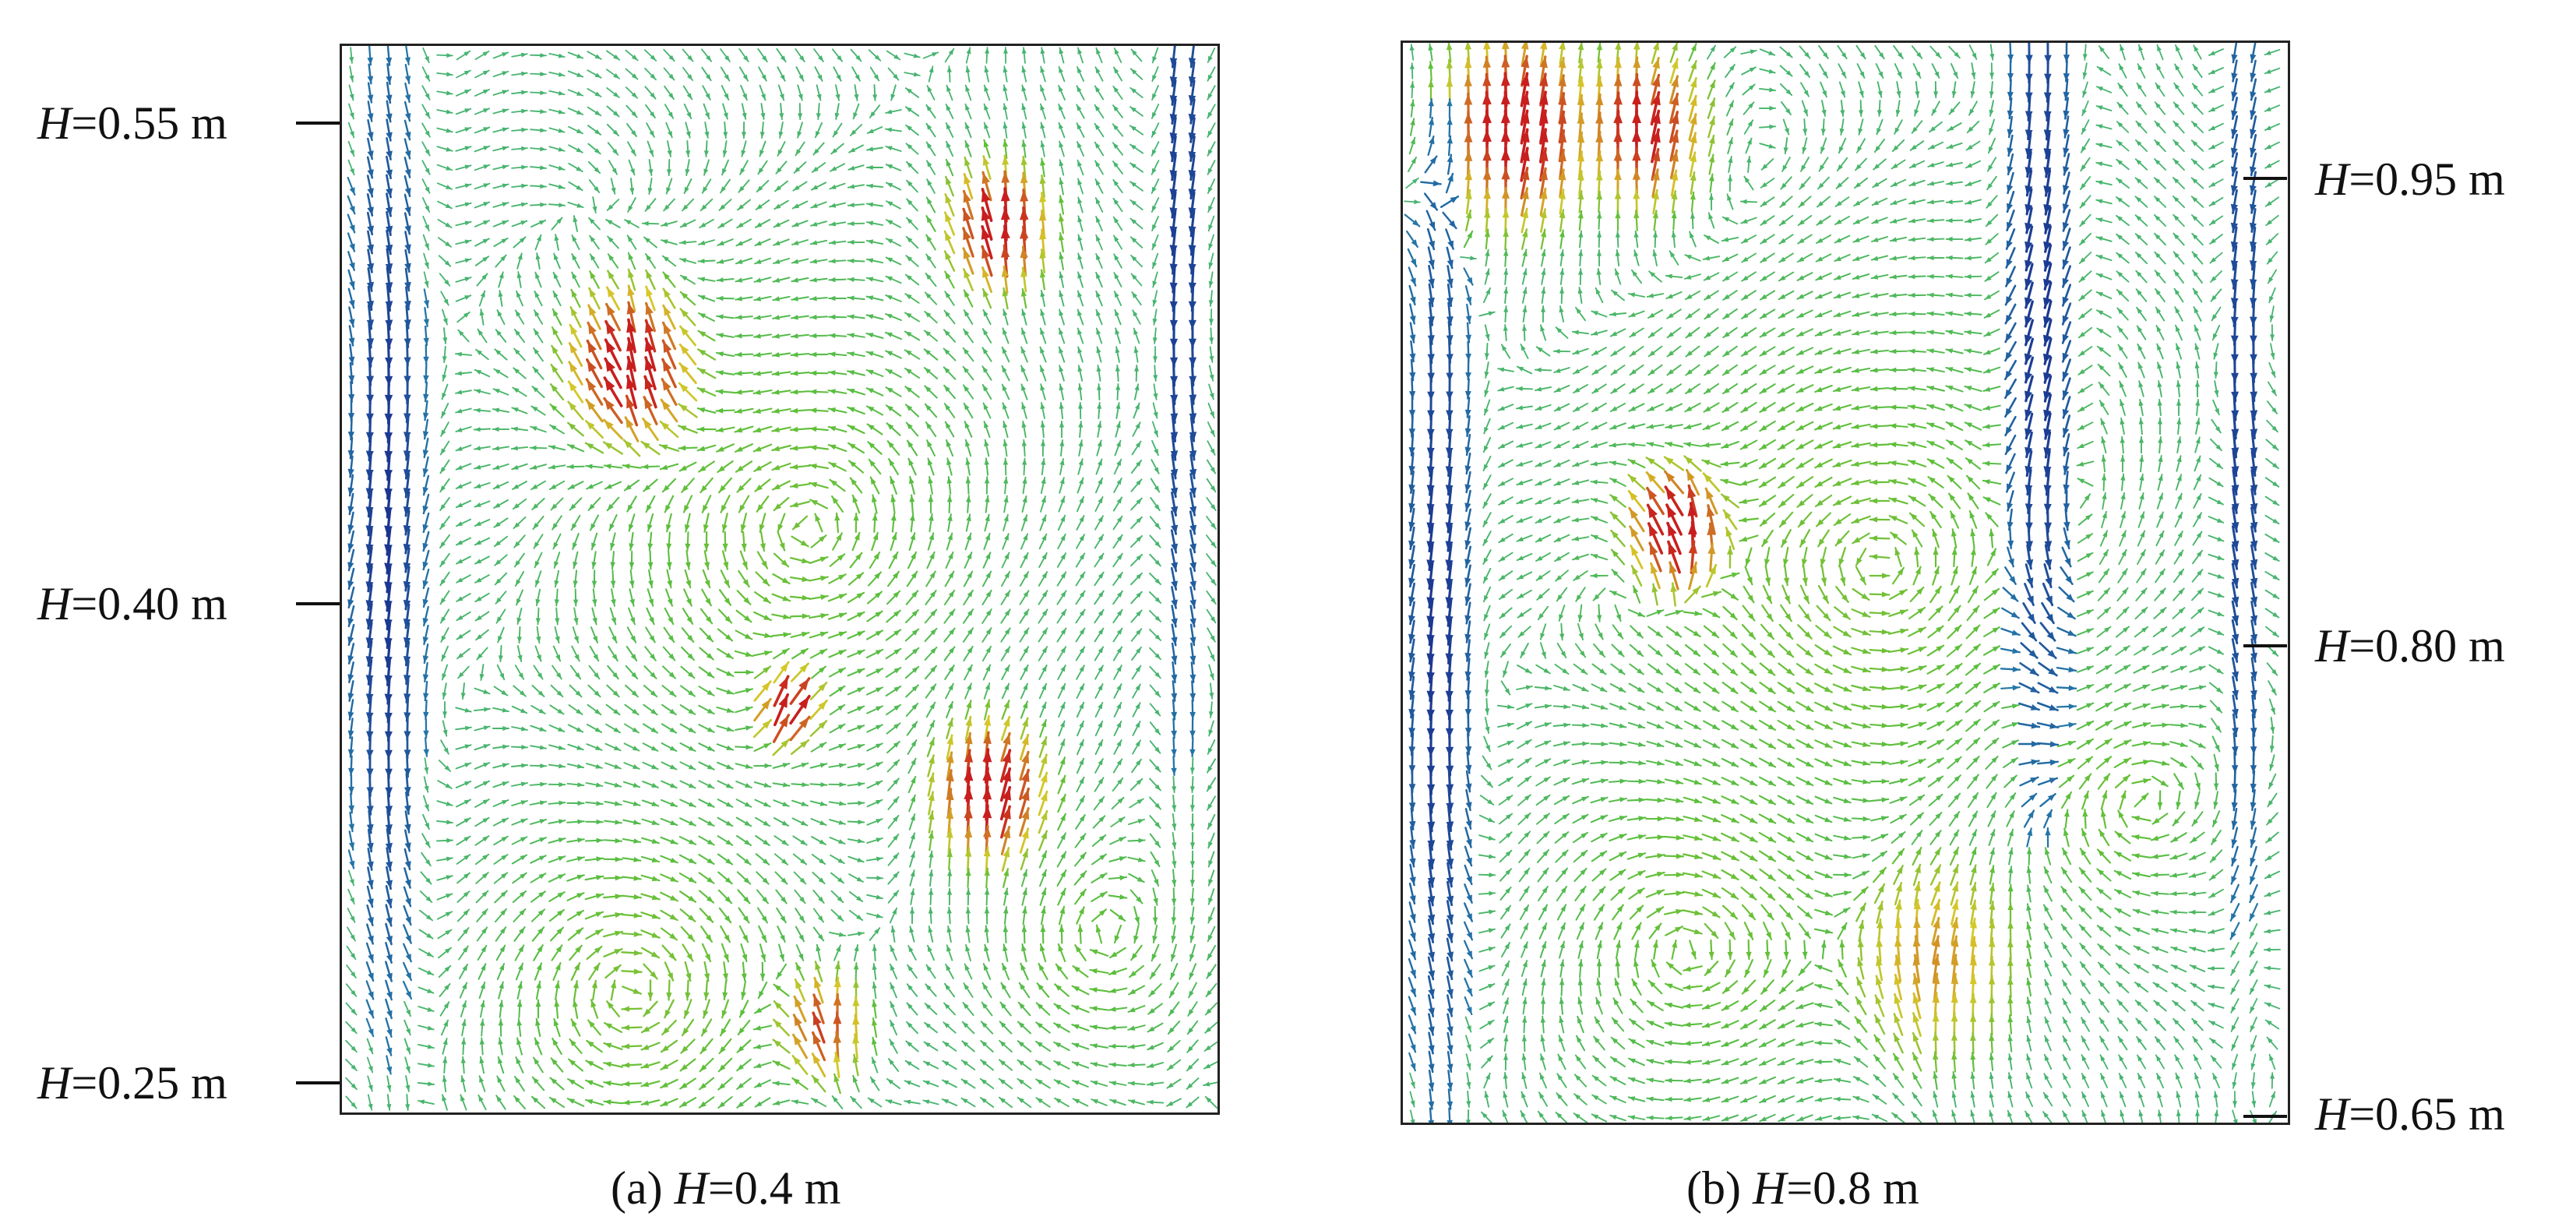 The image size is (2576, 1227). Describe the element at coordinates (2265, 645) in the screenshot. I see `height-tick-b-mid` at that location.